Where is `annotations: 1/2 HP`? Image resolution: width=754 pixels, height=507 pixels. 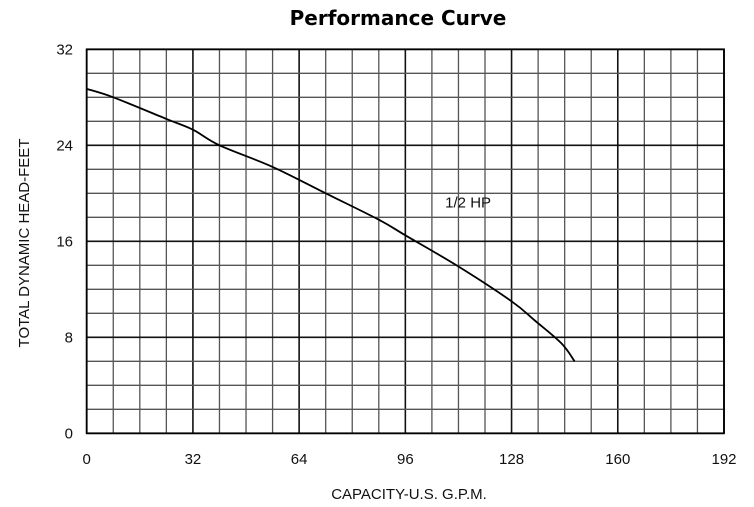 annotations: 1/2 HP is located at coordinates (468, 203).